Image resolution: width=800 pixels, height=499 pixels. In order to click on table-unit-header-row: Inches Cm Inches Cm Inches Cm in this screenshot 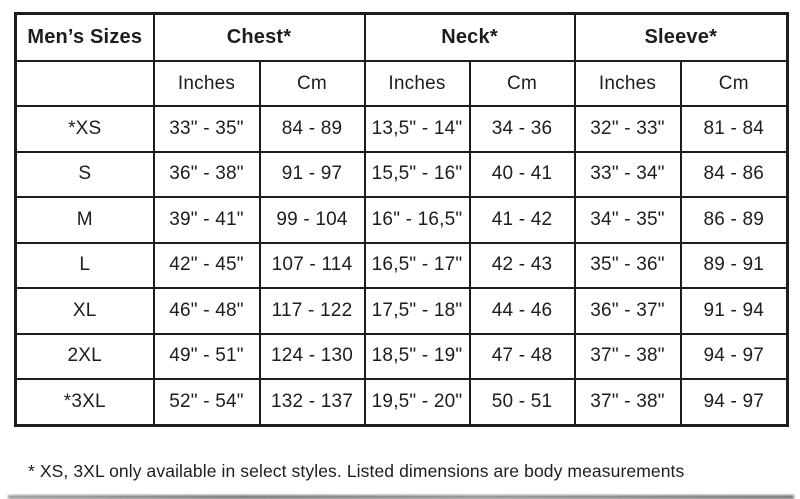, I will do `click(401, 83)`.